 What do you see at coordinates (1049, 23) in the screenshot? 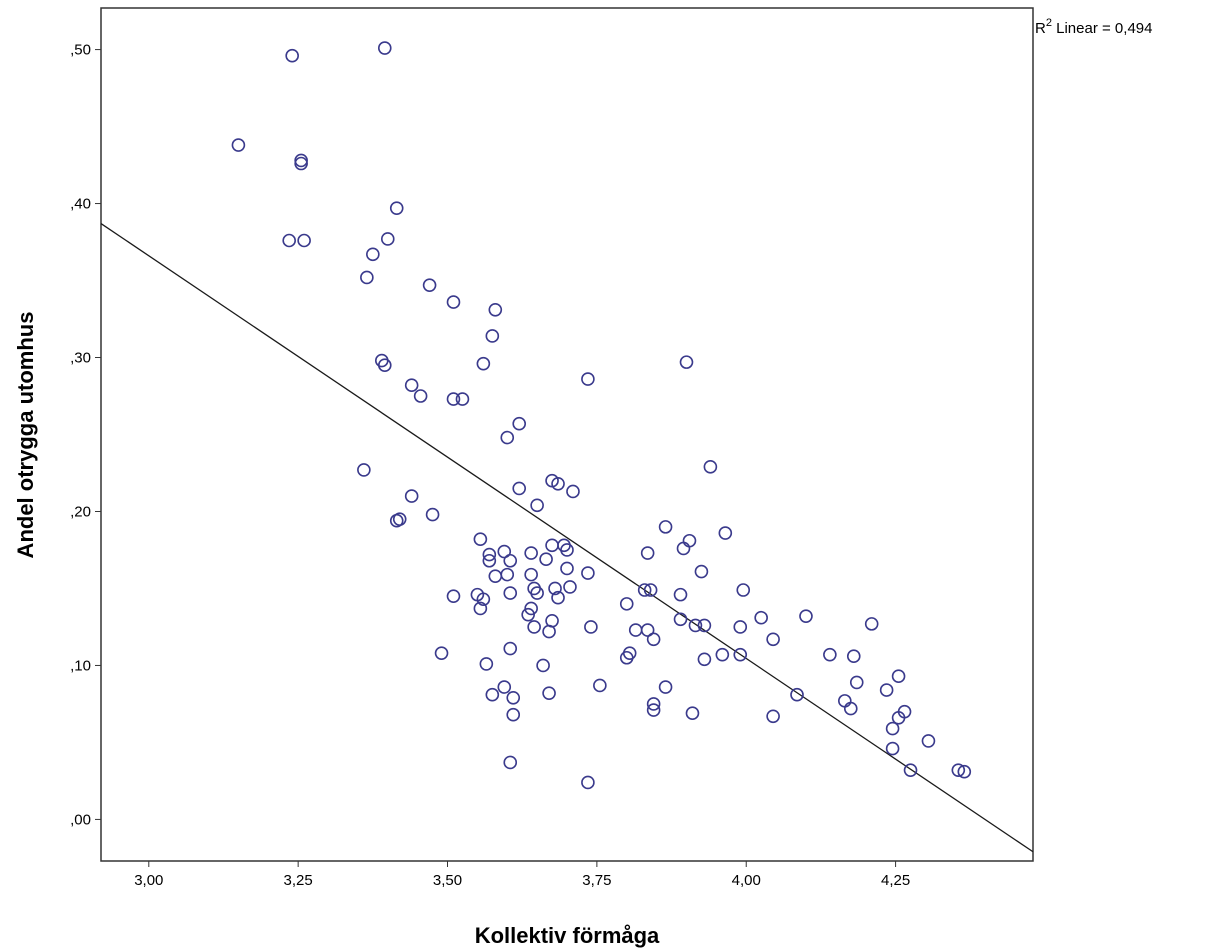
I see `r-squared-superscript: 2` at bounding box center [1049, 23].